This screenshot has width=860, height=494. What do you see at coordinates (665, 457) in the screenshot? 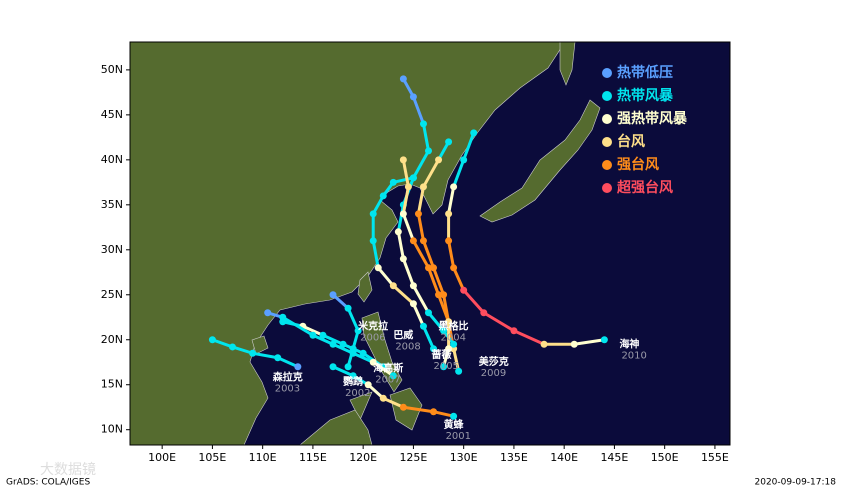
I see `x-tick-label: 150E` at bounding box center [665, 457].